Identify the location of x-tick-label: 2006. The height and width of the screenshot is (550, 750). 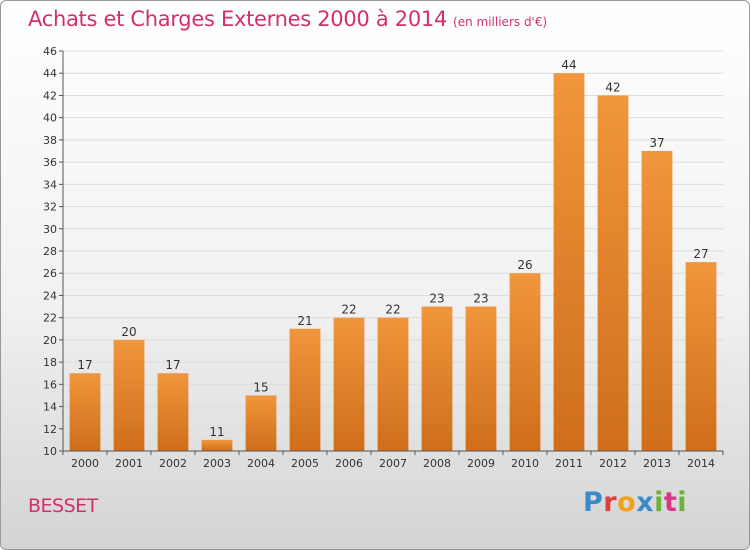
(349, 463).